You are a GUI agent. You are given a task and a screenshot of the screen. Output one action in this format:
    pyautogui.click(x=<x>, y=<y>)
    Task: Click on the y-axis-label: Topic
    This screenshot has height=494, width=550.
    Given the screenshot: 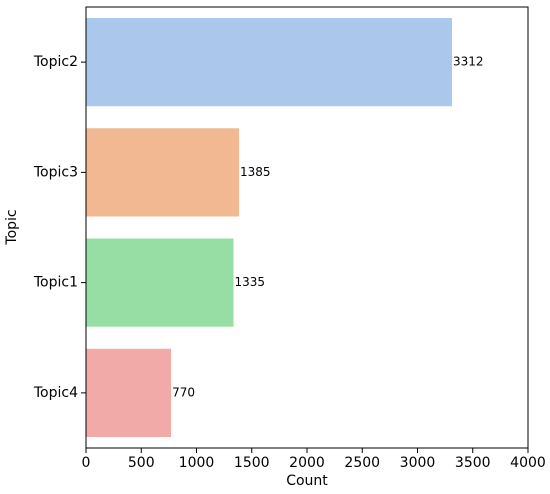 What is the action you would take?
    pyautogui.click(x=12, y=227)
    